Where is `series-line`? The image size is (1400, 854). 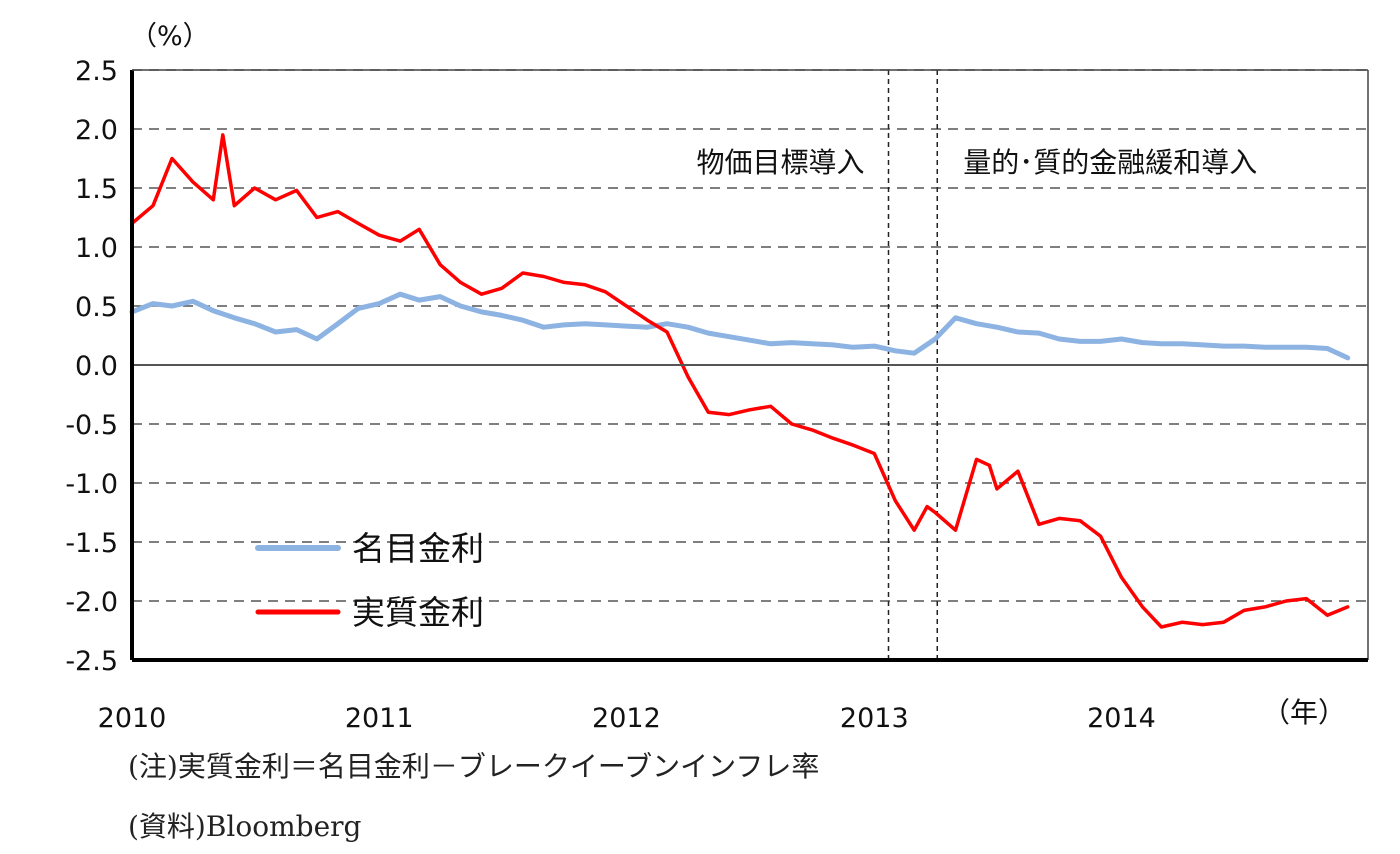
series-line is located at coordinates (740, 326).